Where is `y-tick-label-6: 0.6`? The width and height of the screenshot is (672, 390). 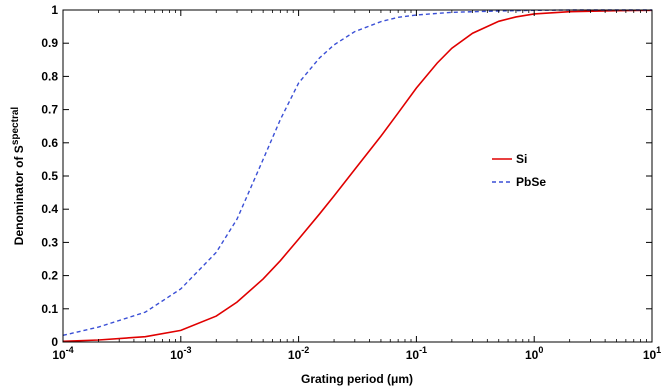
y-tick-label-6: 0.6 is located at coordinates (49, 143).